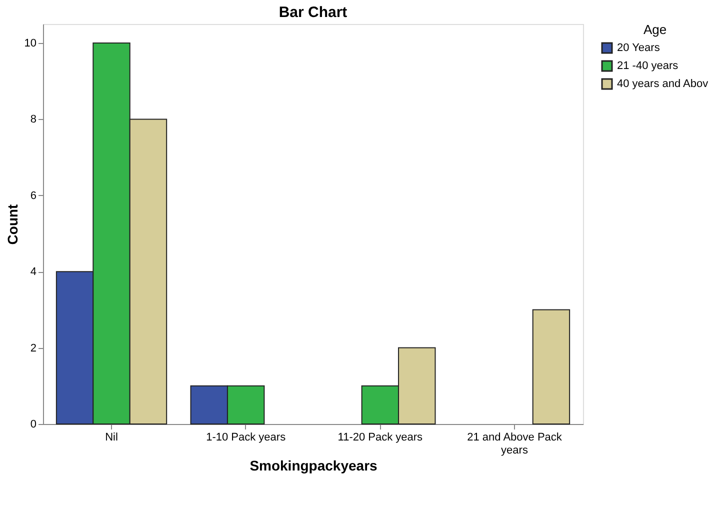 The image size is (718, 509). I want to click on bar, so click(551, 366).